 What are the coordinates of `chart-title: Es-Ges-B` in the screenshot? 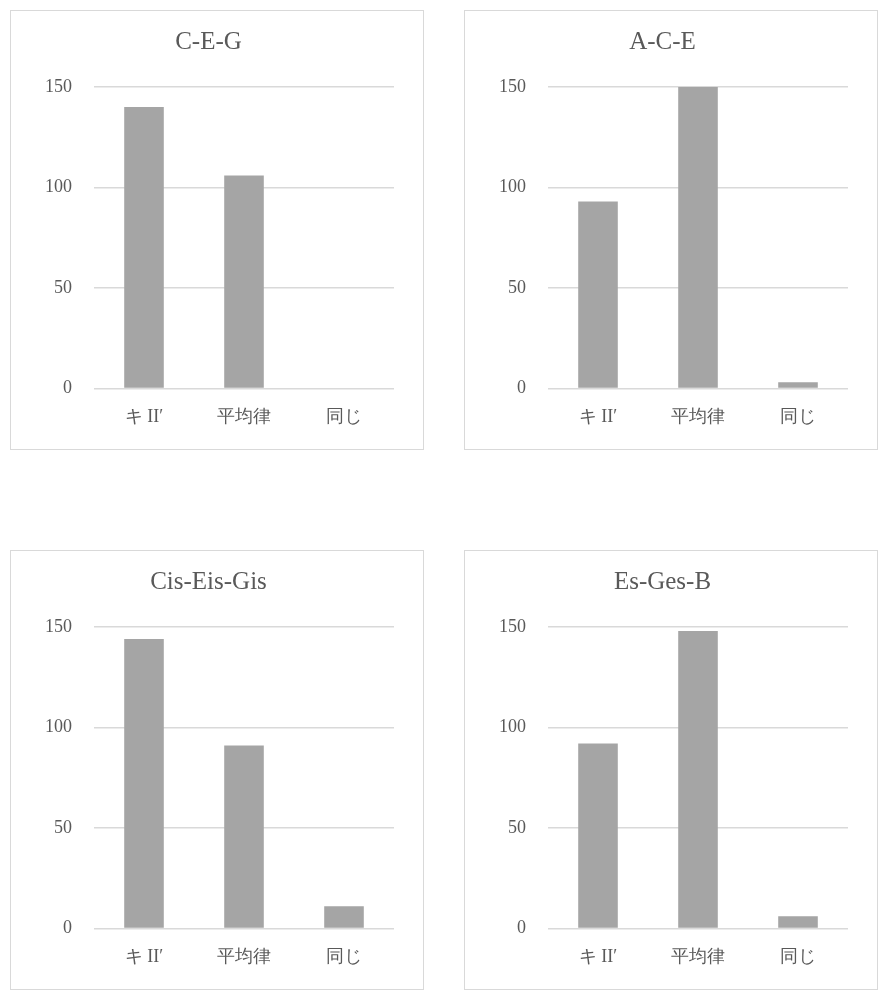 It's located at (662, 580).